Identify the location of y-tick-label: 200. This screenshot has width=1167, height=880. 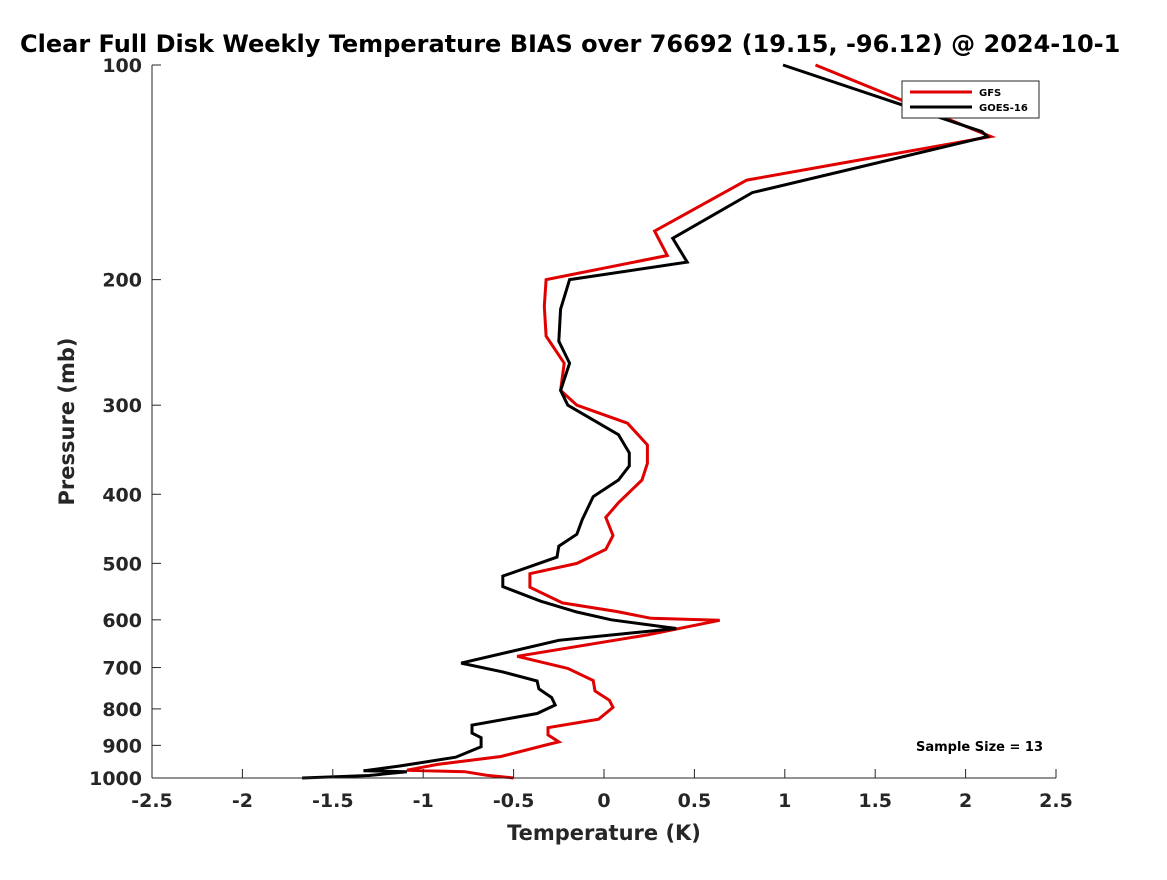
(122, 281).